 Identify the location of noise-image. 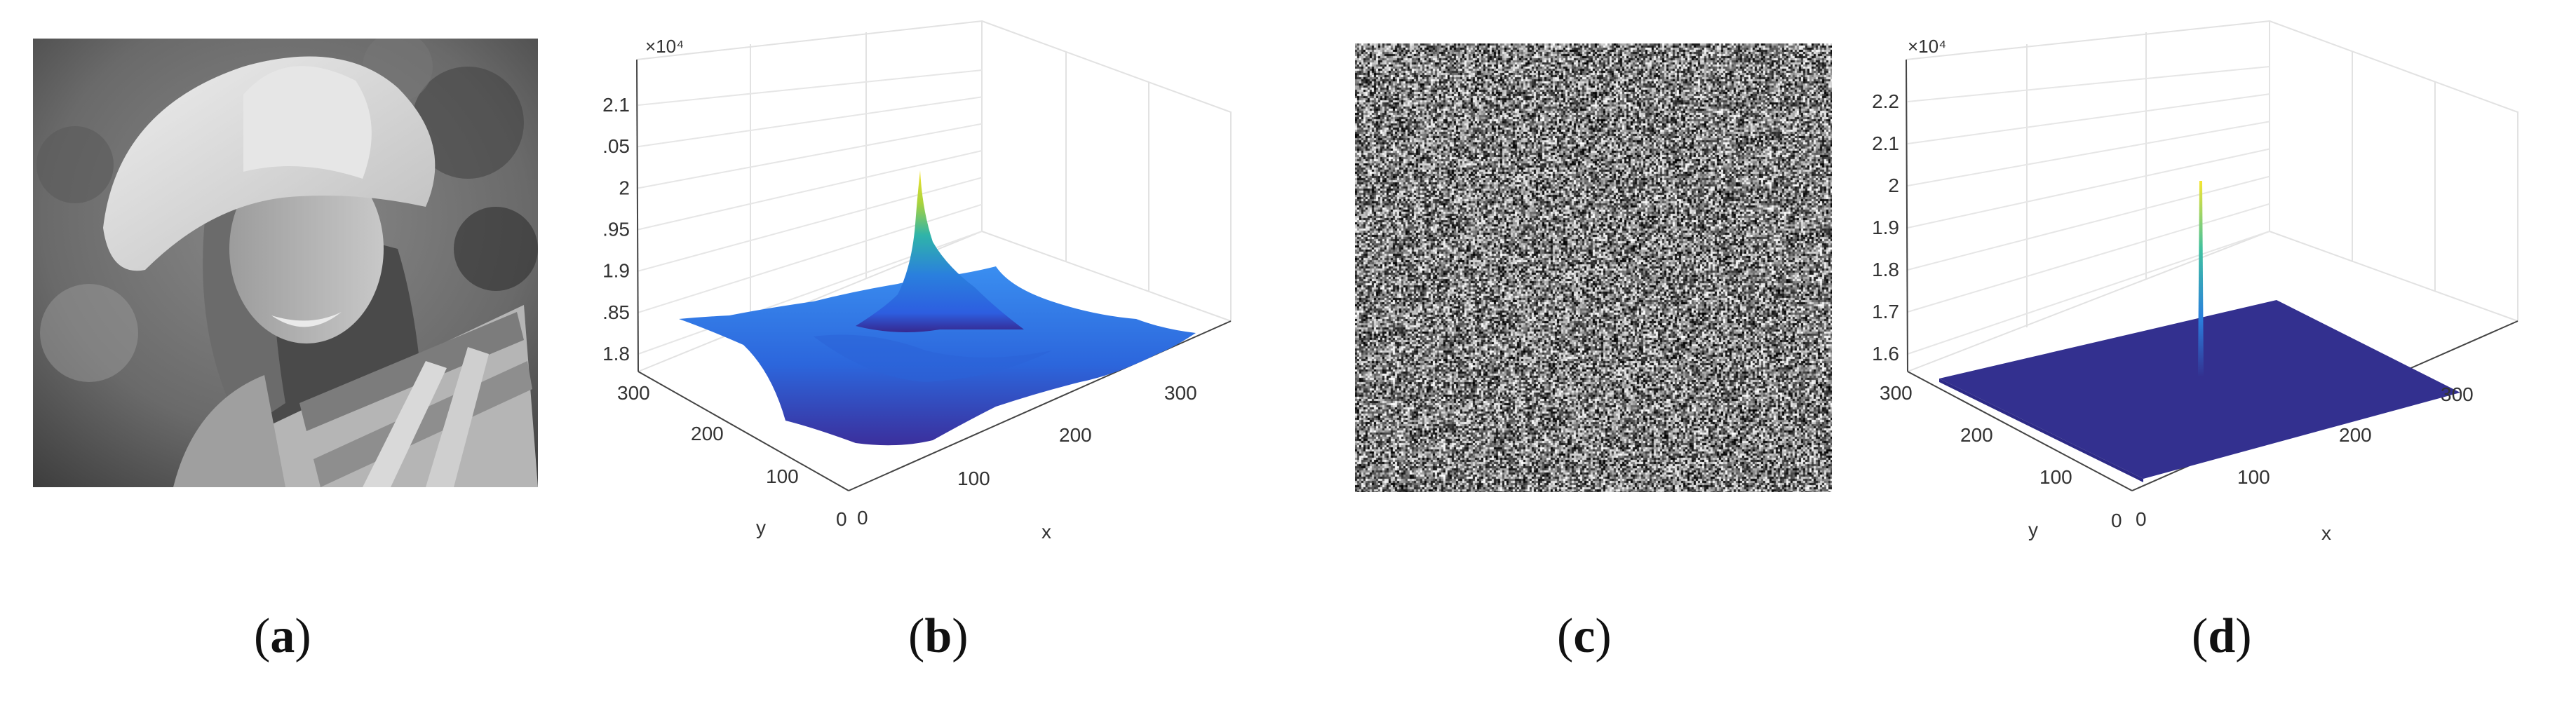
(1593, 267).